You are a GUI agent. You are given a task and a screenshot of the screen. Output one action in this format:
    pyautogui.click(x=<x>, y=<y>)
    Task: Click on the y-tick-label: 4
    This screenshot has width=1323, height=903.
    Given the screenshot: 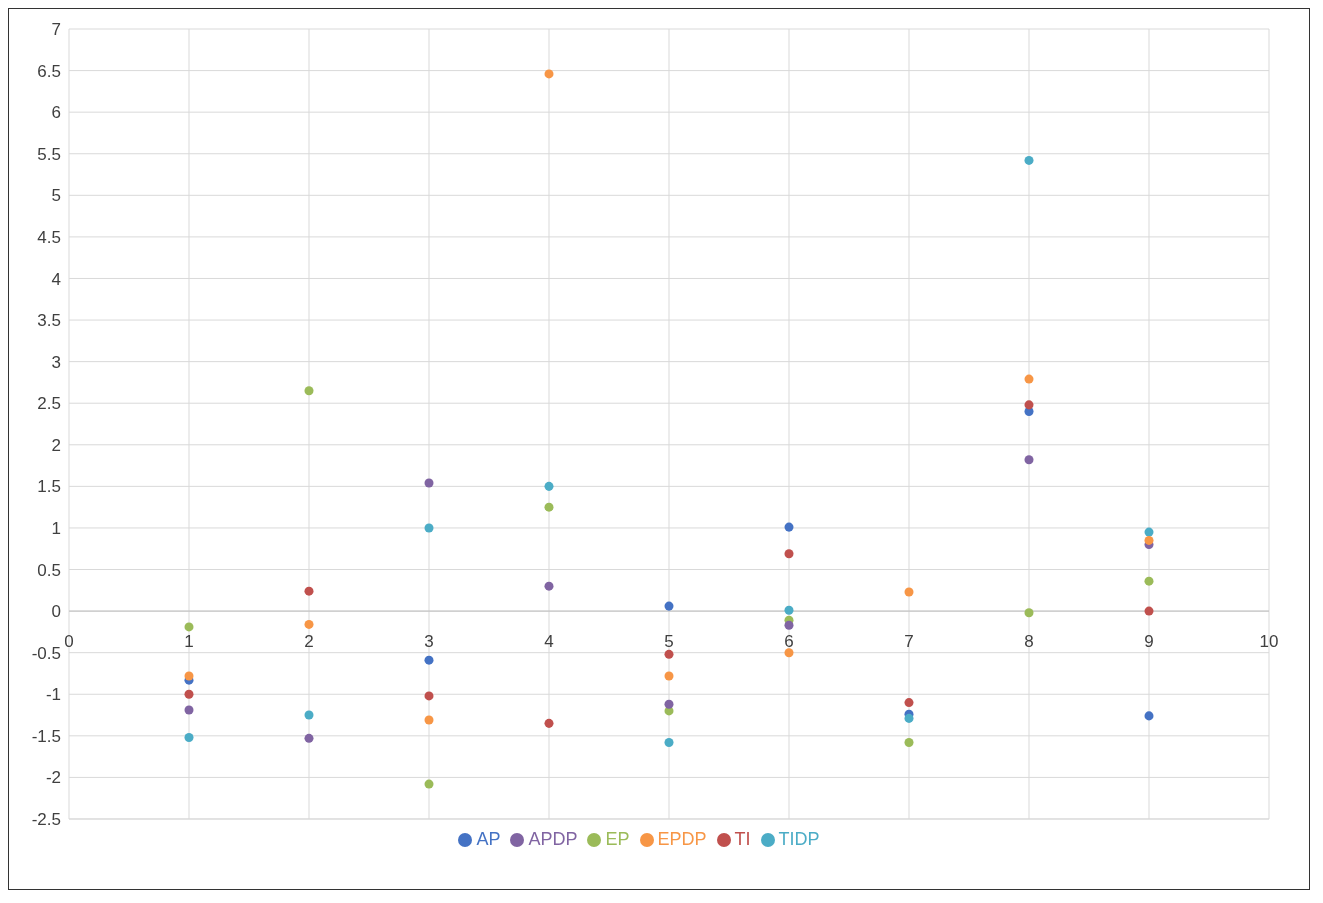 What is the action you would take?
    pyautogui.click(x=56, y=279)
    